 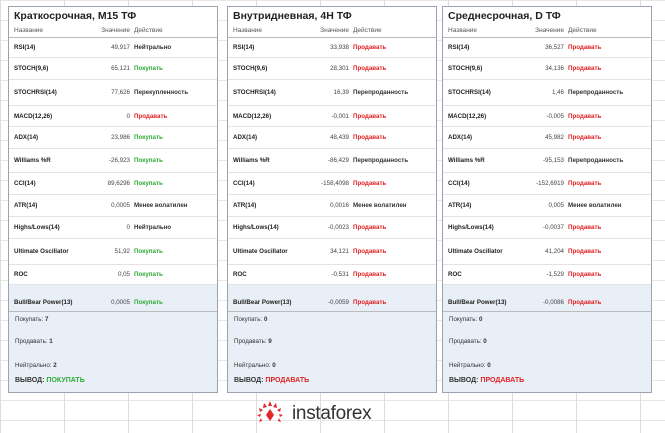 What do you see at coordinates (557, 92) in the screenshot?
I see `indicator-value: 1,46` at bounding box center [557, 92].